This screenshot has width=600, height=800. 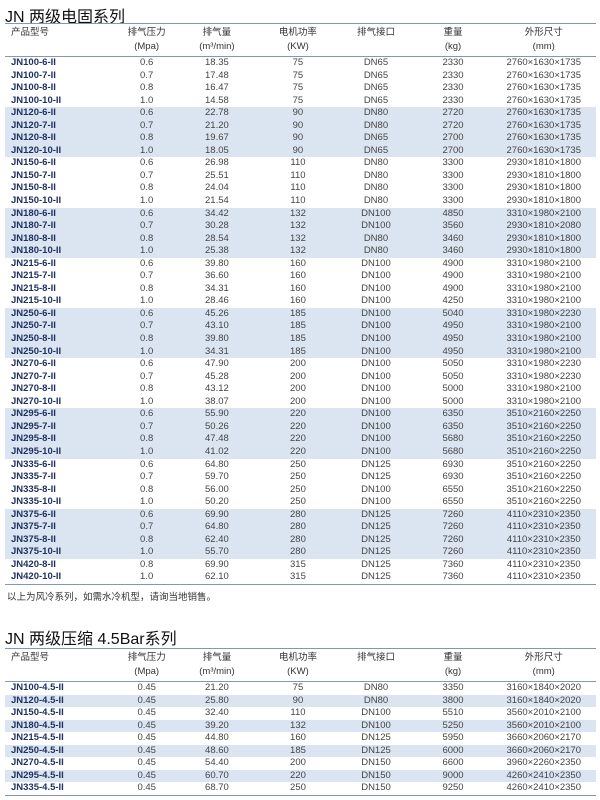 What do you see at coordinates (298, 527) in the screenshot?
I see `table-cell: 280` at bounding box center [298, 527].